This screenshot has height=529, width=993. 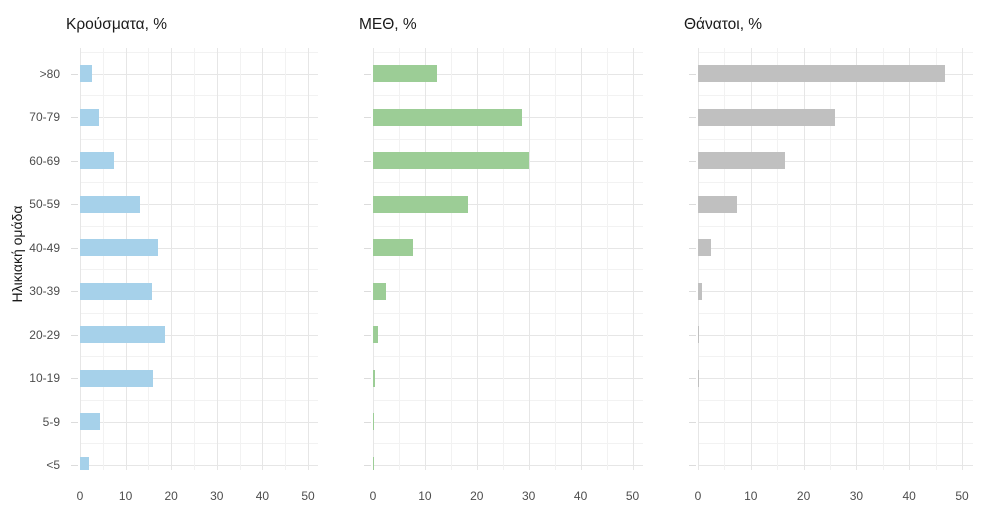 What do you see at coordinates (44, 117) in the screenshot?
I see `y-axis-label: 70-79` at bounding box center [44, 117].